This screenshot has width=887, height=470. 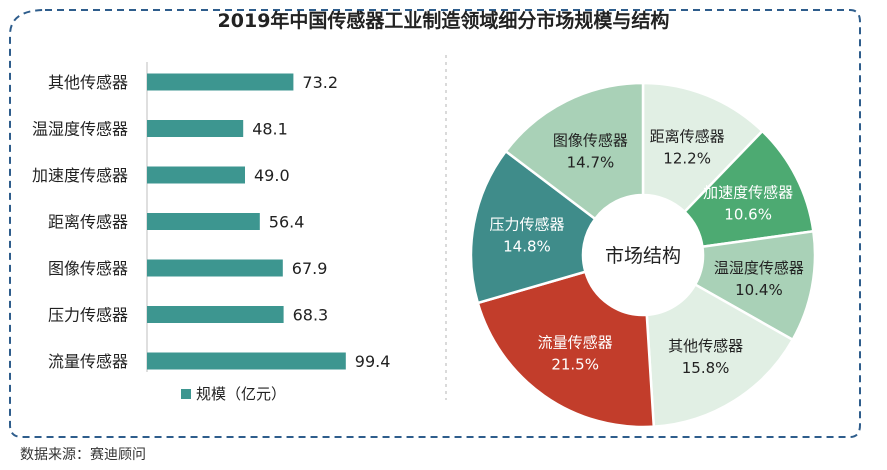 What do you see at coordinates (186, 394) in the screenshot?
I see `legend-swatch` at bounding box center [186, 394].